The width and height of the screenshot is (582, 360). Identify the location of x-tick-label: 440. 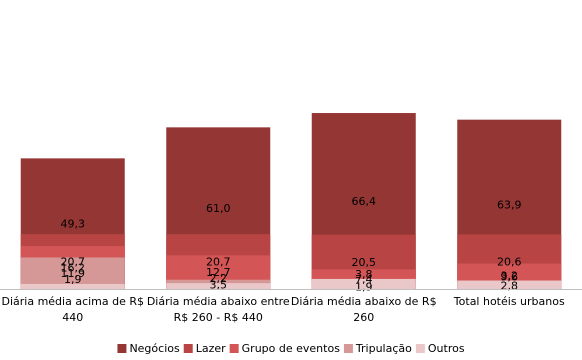
(72, 317).